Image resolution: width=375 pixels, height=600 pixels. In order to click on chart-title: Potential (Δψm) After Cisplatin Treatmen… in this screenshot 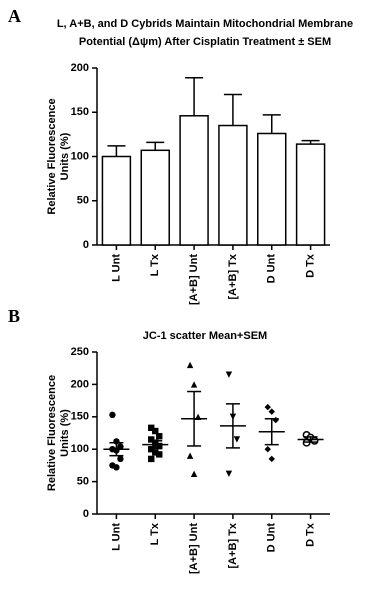, I will do `click(205, 42)`.